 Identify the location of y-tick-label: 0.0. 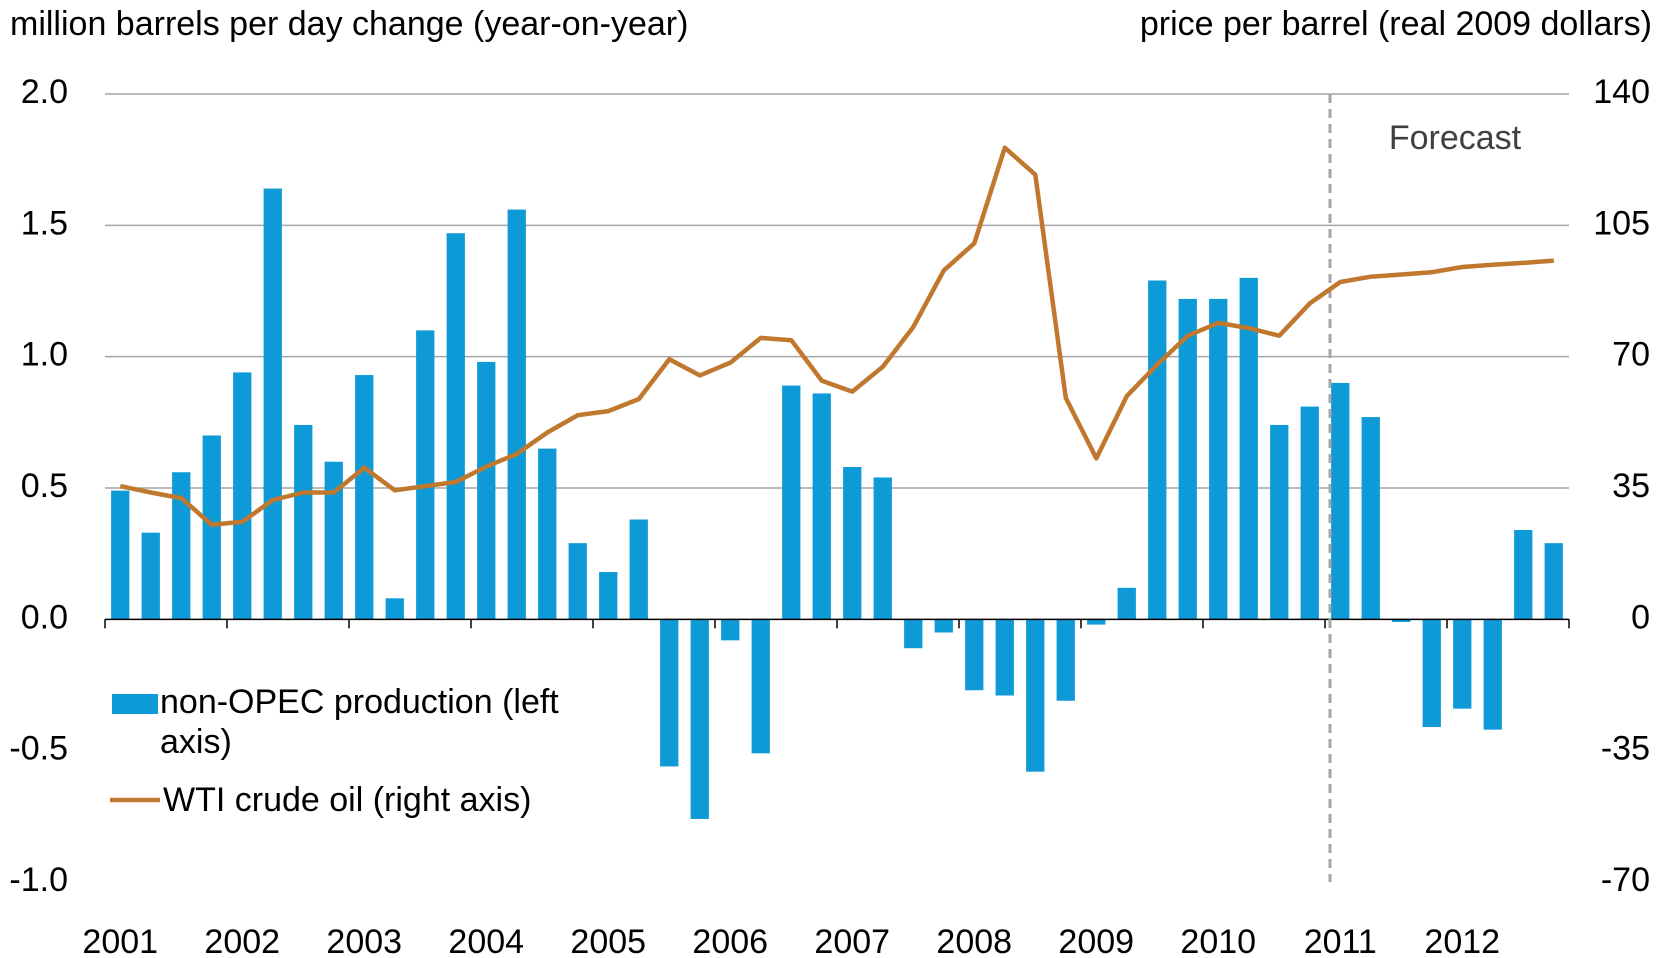
(44, 617).